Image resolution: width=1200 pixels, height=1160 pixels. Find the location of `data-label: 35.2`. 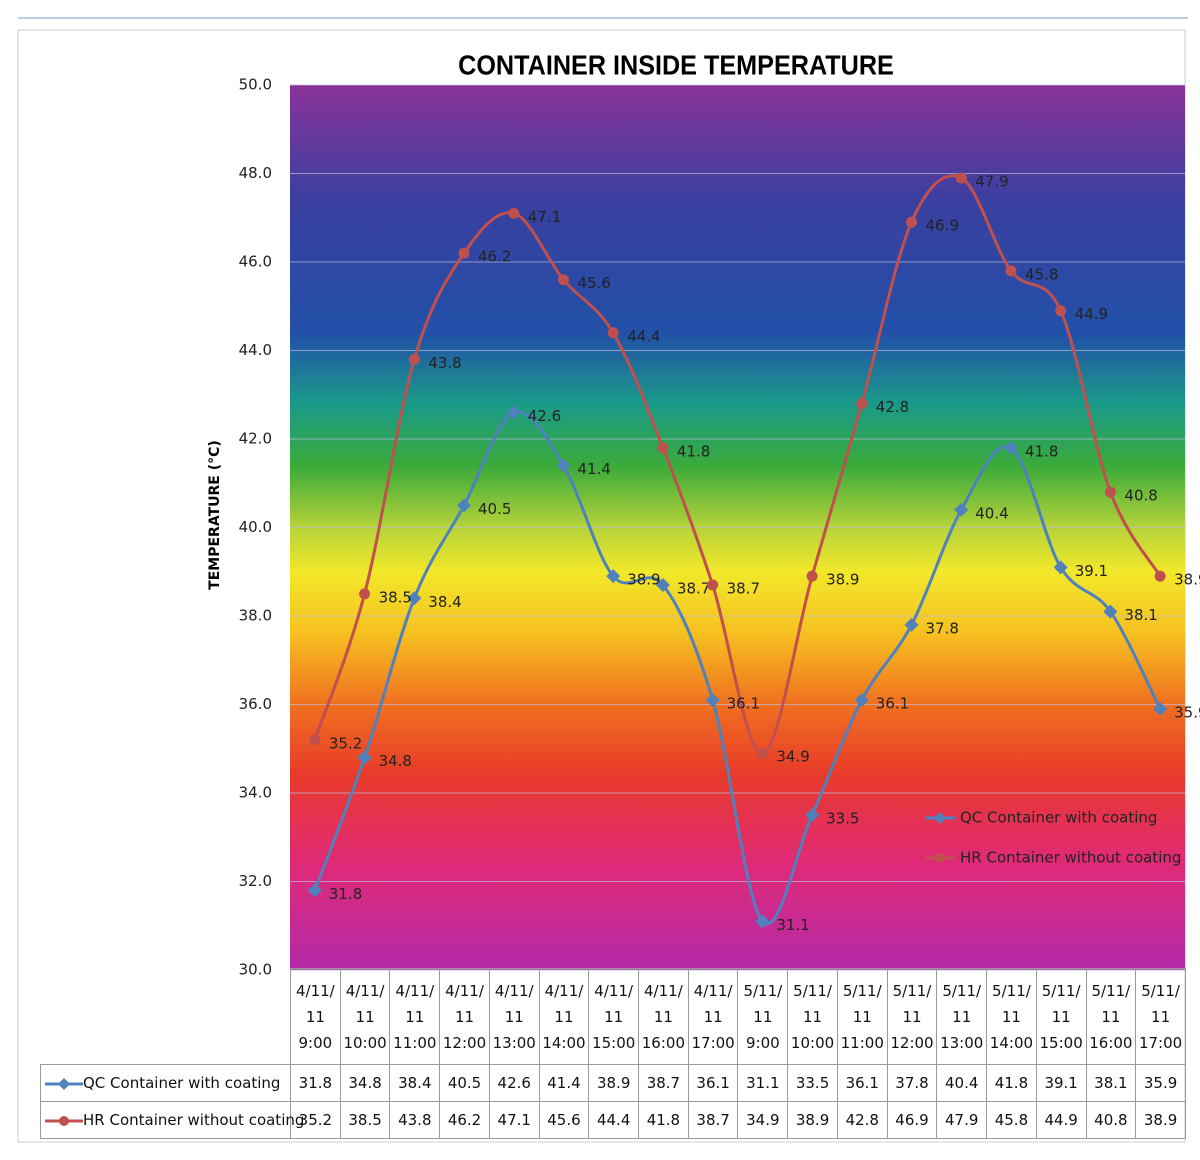

data-label: 35.2 is located at coordinates (345, 743).